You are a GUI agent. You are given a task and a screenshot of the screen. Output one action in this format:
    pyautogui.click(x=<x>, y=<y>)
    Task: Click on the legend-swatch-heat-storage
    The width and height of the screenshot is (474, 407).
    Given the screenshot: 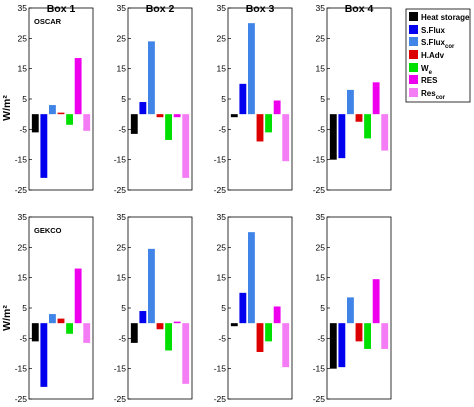 What is the action you would take?
    pyautogui.click(x=413, y=16)
    